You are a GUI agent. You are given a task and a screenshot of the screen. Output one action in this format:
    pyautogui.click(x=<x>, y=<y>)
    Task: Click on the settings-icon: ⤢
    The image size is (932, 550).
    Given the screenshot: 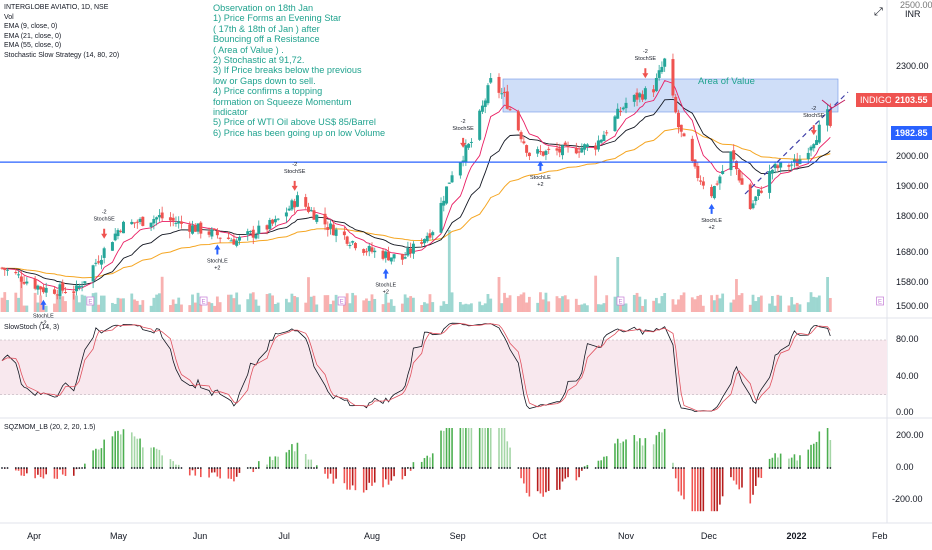 What is the action you would take?
    pyautogui.click(x=878, y=12)
    